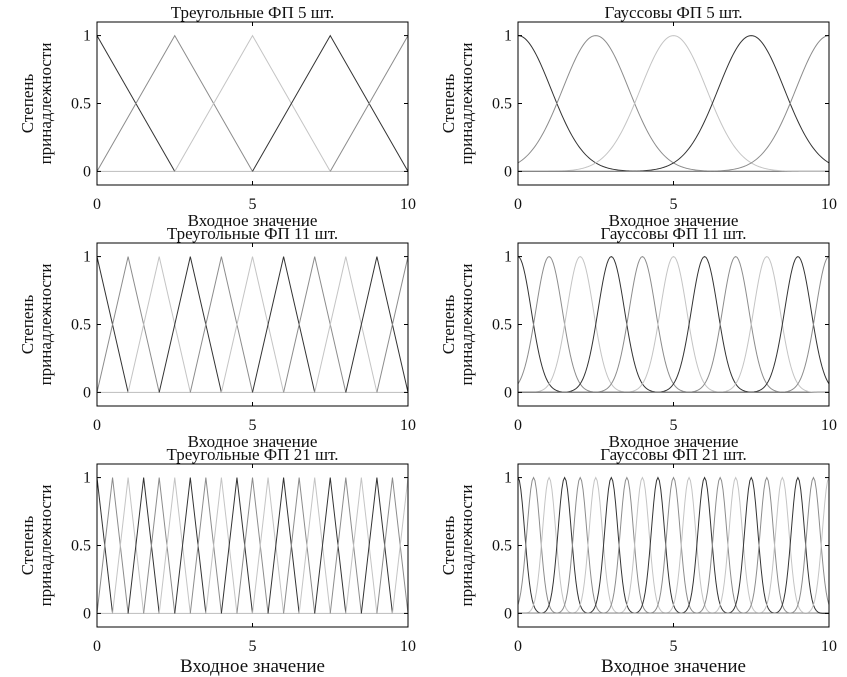  I want to click on subplot-title: Треугольные ФП 21 шт., so click(253, 454).